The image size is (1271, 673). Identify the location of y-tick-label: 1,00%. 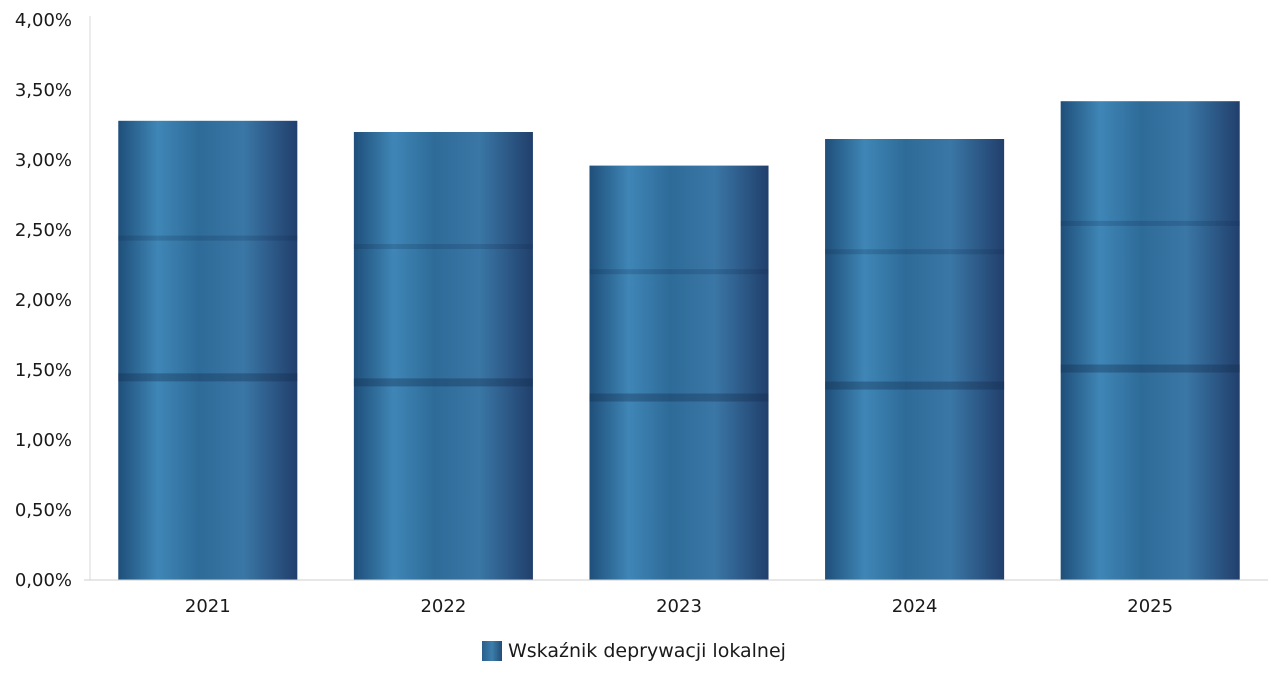
(43, 440).